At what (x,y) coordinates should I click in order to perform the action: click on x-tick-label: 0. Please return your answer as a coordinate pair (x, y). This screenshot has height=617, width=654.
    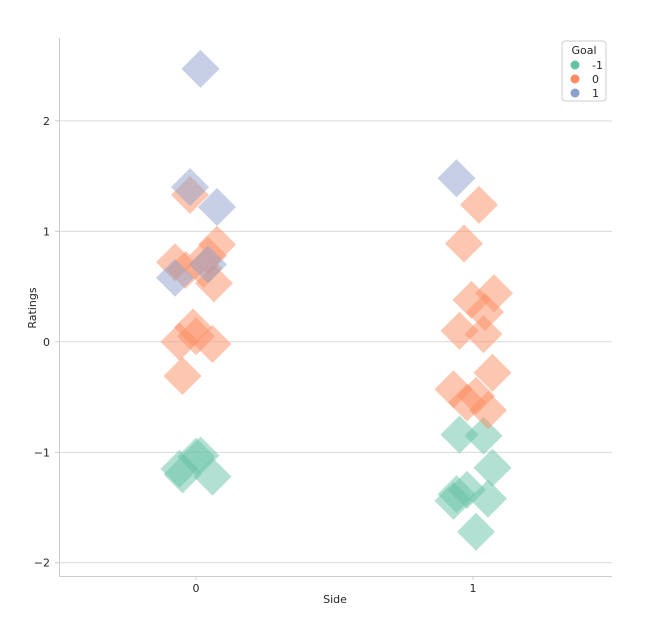
    Looking at the image, I should click on (196, 588).